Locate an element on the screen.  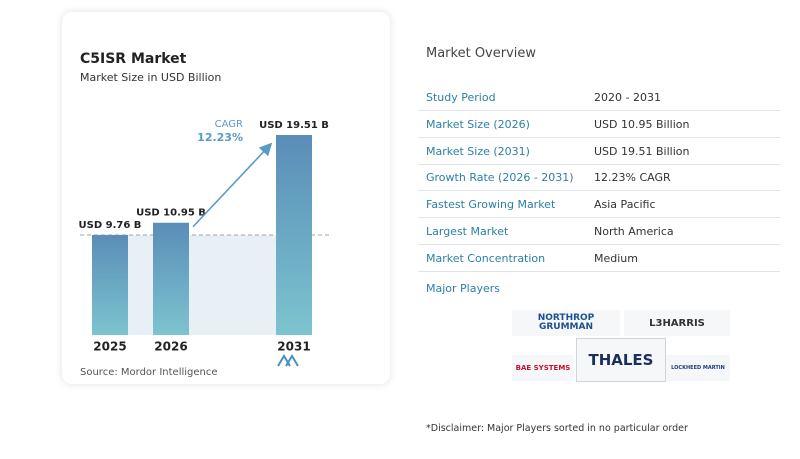
row-value: Asia Pacific is located at coordinates (625, 205).